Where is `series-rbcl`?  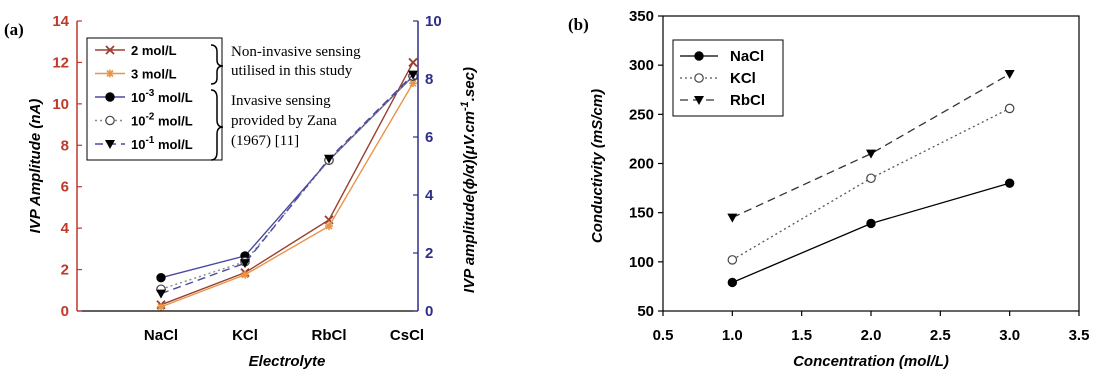 series-rbcl is located at coordinates (871, 146).